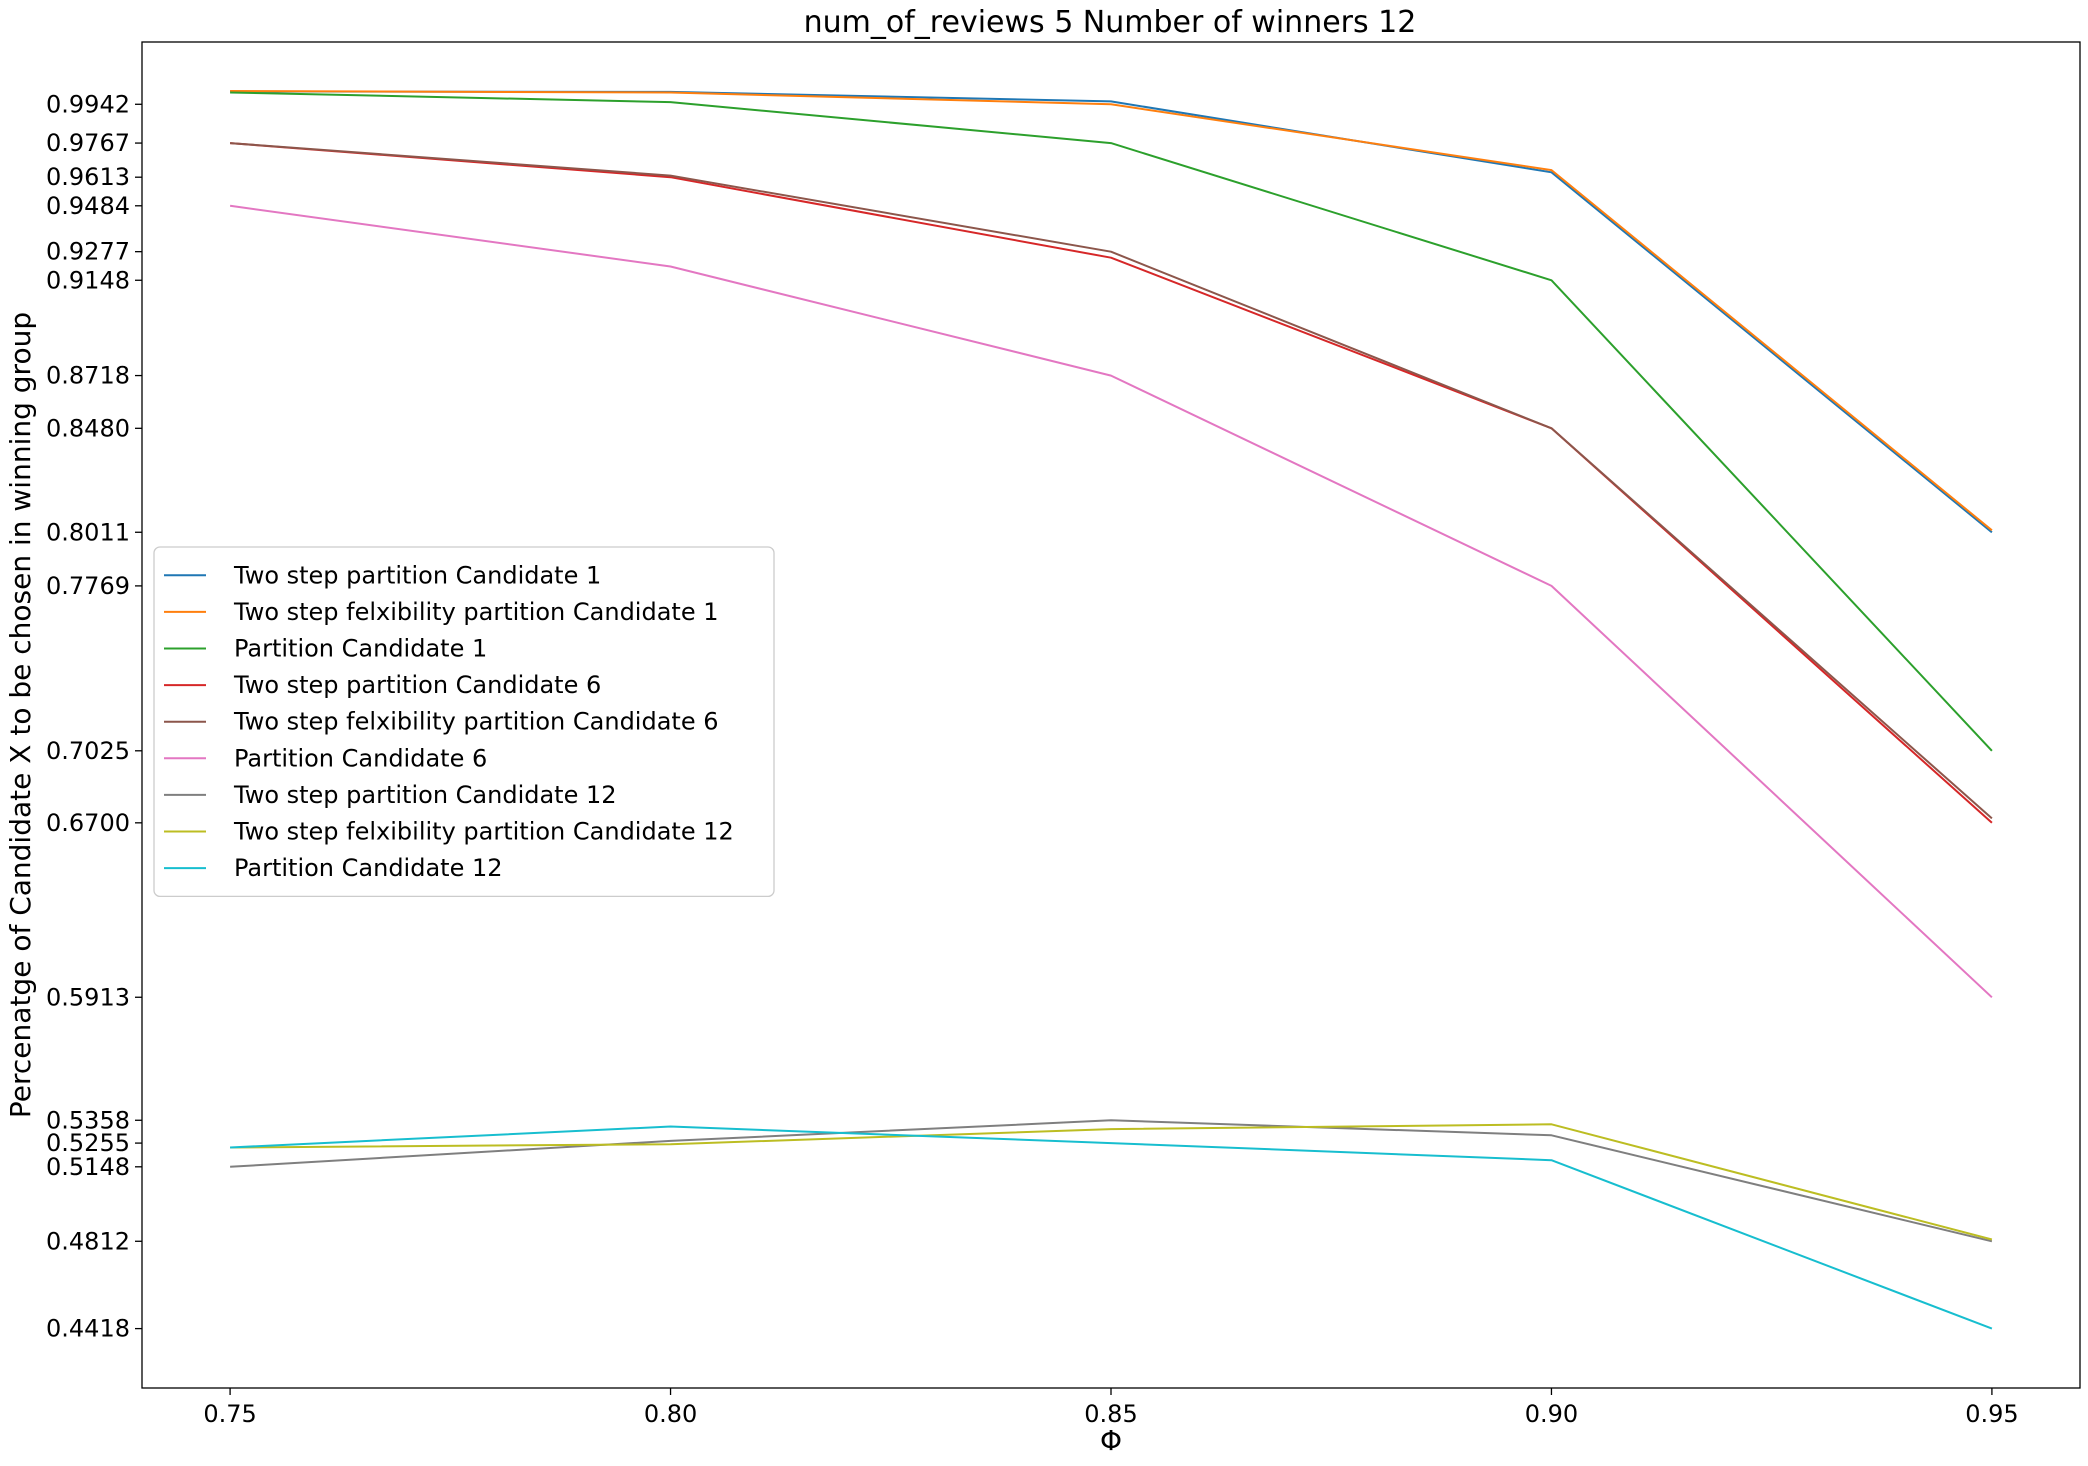 Image resolution: width=2088 pixels, height=1466 pixels. What do you see at coordinates (1111, 1440) in the screenshot?
I see `x-axis-label: Φ` at bounding box center [1111, 1440].